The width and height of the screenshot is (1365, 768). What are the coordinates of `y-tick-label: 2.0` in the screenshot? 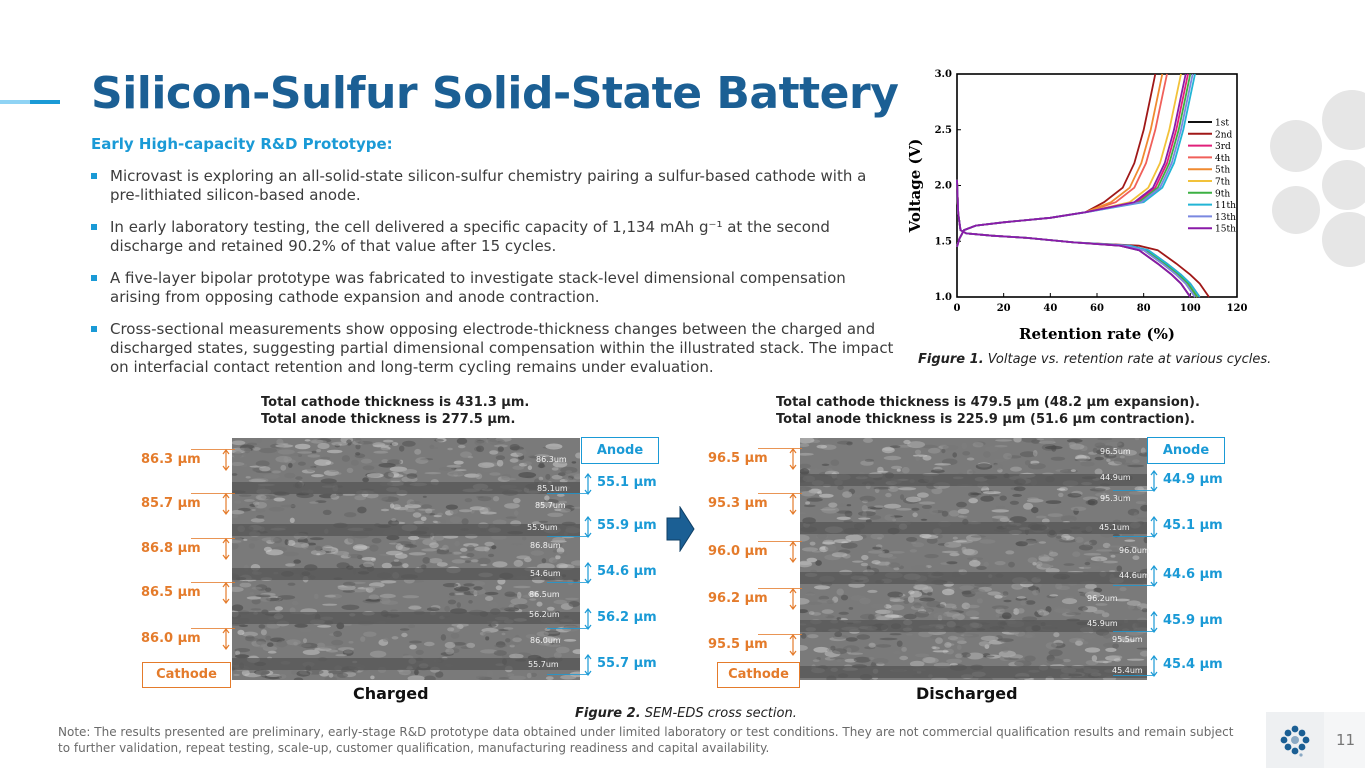 It's located at (943, 186).